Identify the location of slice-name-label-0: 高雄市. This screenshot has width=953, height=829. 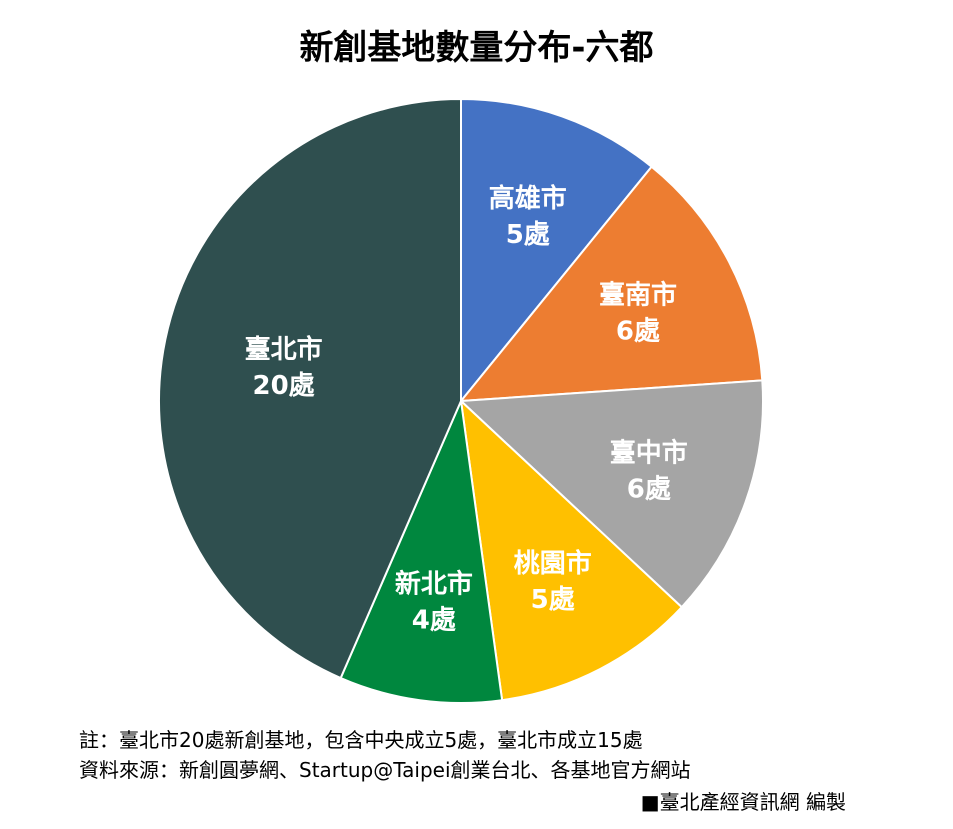
(528, 198).